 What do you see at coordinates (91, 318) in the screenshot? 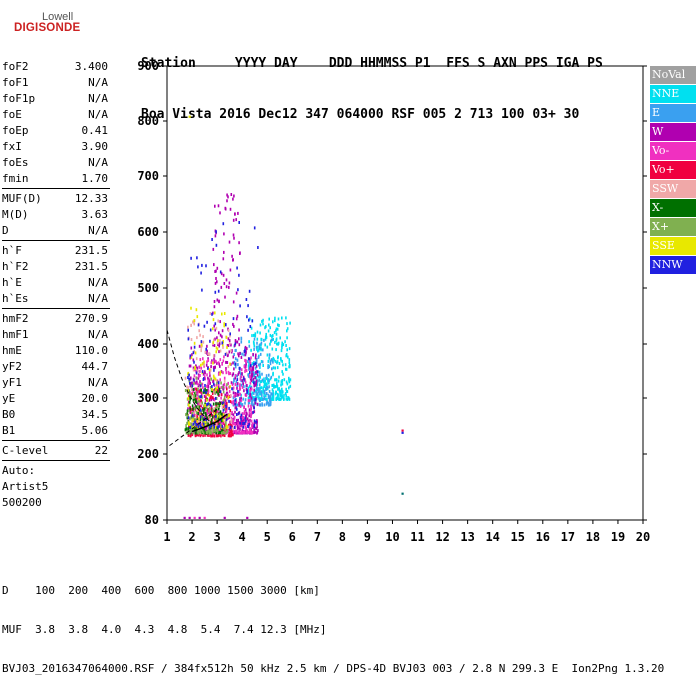
I see `param-value: 270.9` at bounding box center [91, 318].